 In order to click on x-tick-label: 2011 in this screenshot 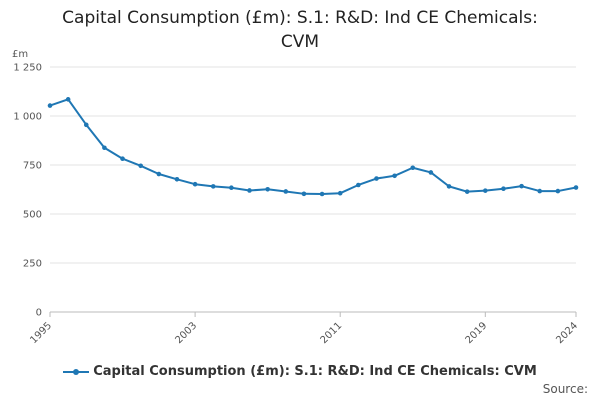, I will do `click(332, 333)`.